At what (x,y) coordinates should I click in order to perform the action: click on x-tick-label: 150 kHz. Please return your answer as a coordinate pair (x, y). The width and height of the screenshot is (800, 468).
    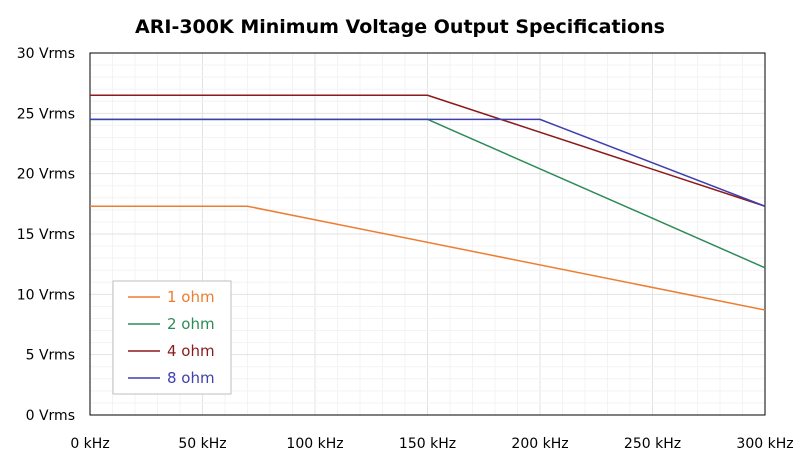
    Looking at the image, I should click on (427, 444).